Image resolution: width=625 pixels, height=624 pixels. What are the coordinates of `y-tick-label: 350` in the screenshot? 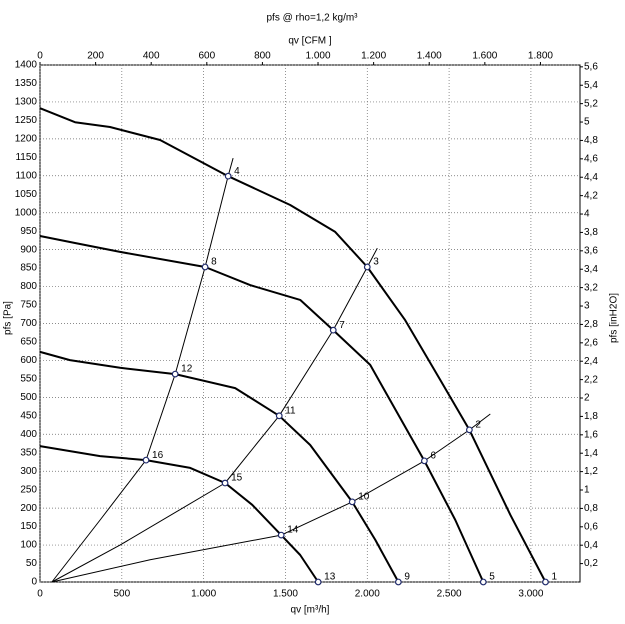 It's located at (28, 452).